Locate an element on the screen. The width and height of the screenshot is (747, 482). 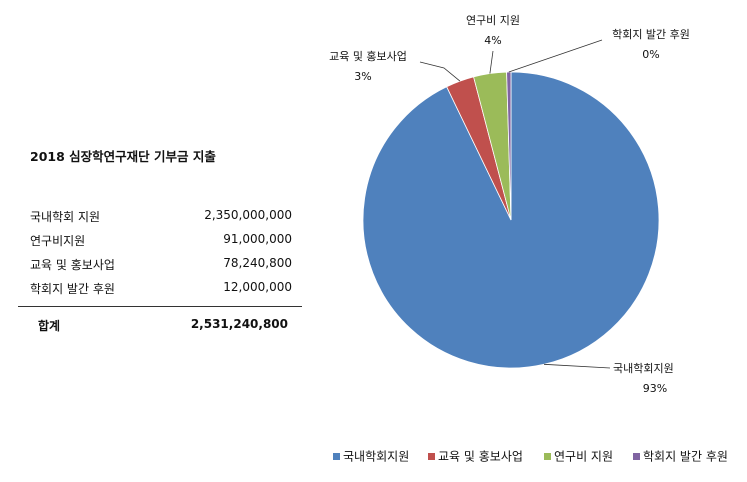
slice-percent-label: 3% is located at coordinates (362, 76).